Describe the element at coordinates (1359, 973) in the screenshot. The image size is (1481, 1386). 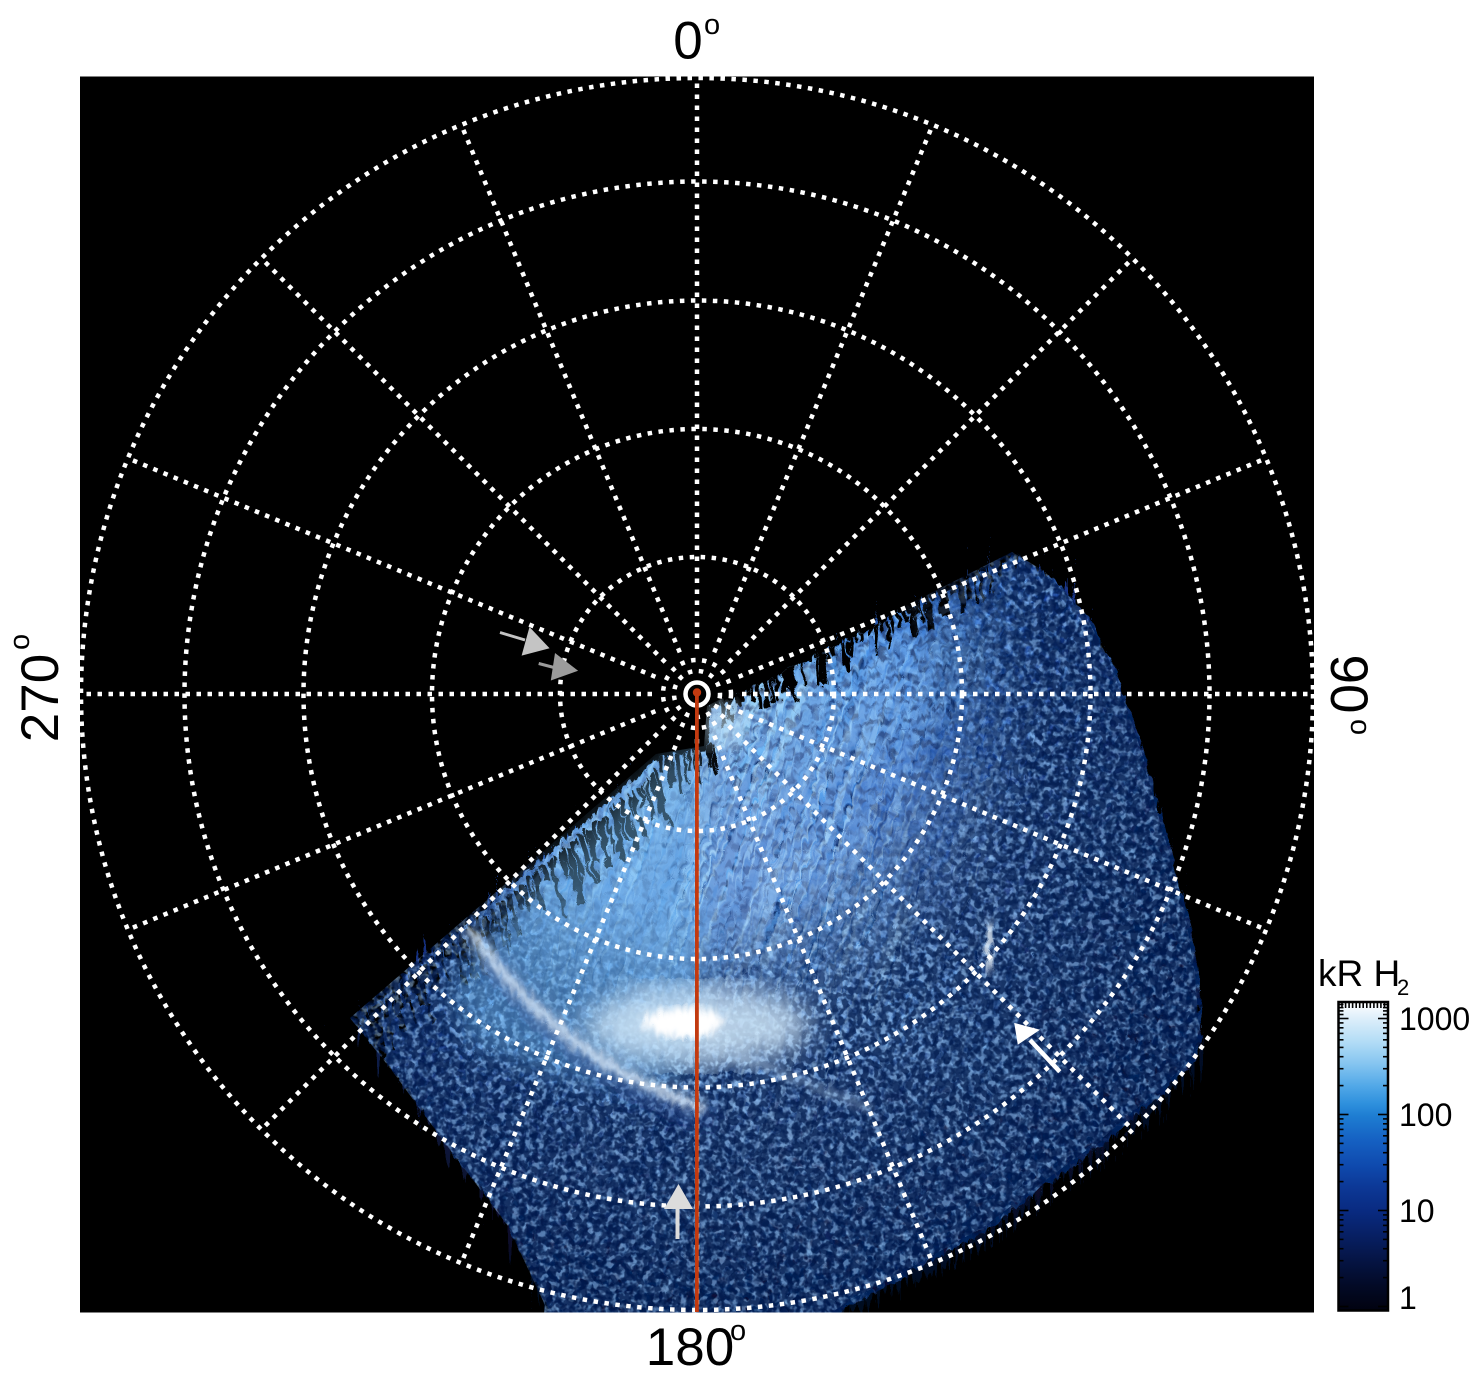
I see `svg-text: kR H` at that location.